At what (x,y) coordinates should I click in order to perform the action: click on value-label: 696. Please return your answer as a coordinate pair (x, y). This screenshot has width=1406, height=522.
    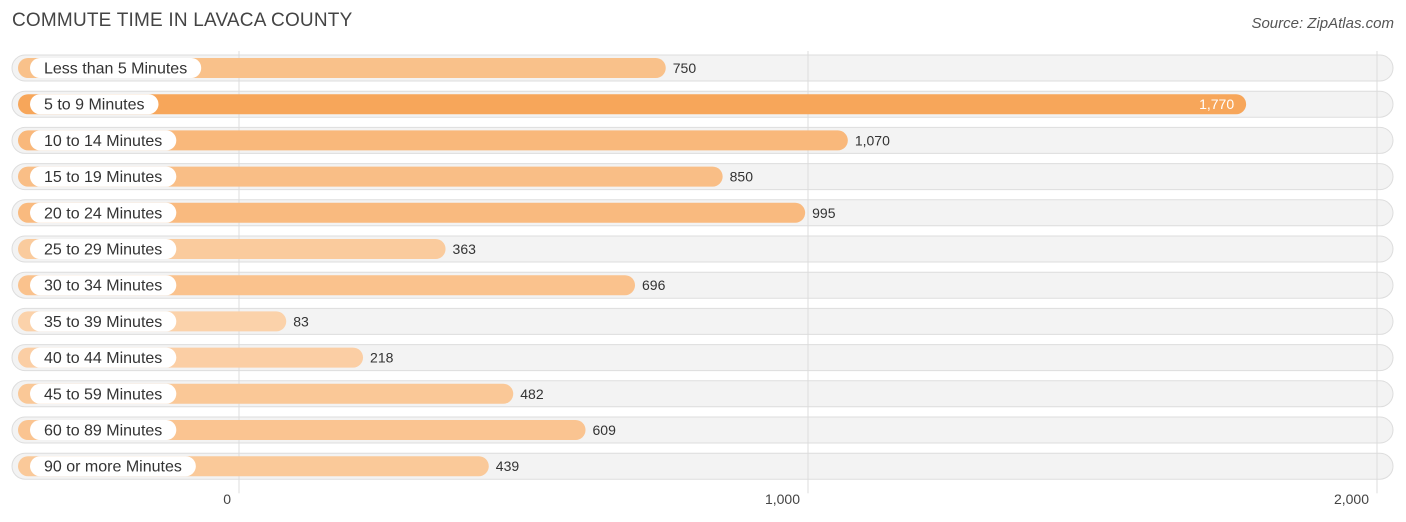
    Looking at the image, I should click on (654, 285).